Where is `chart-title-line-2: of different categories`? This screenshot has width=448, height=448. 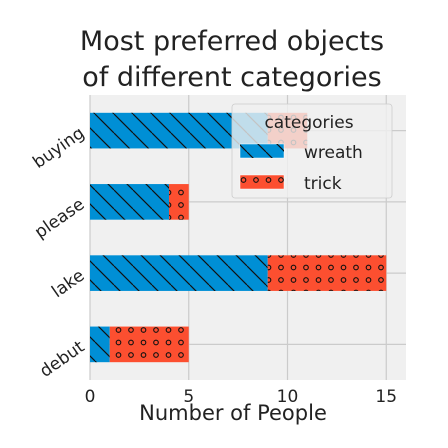
chart-title-line-2: of different categories is located at coordinates (231, 77).